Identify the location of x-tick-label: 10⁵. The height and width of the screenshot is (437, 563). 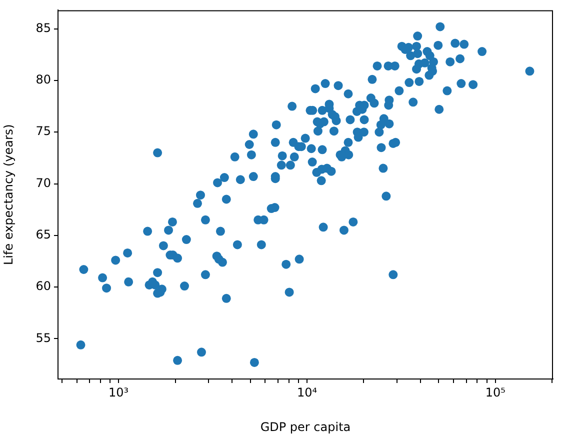
(495, 392).